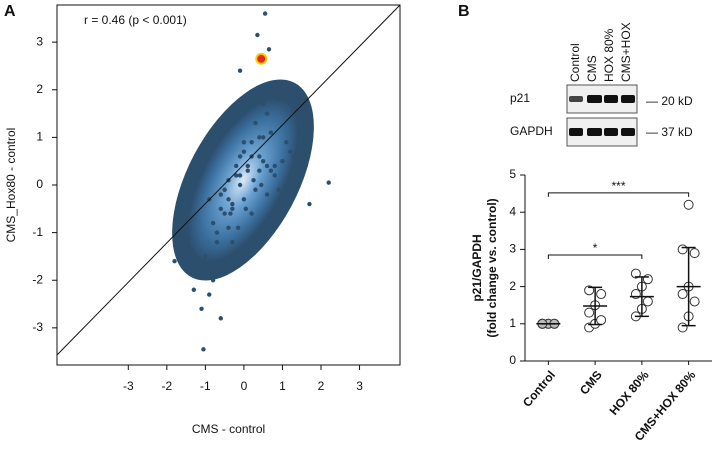  What do you see at coordinates (492, 267) in the screenshot?
I see `y-axis-label: (fold change vs. control)` at bounding box center [492, 267].